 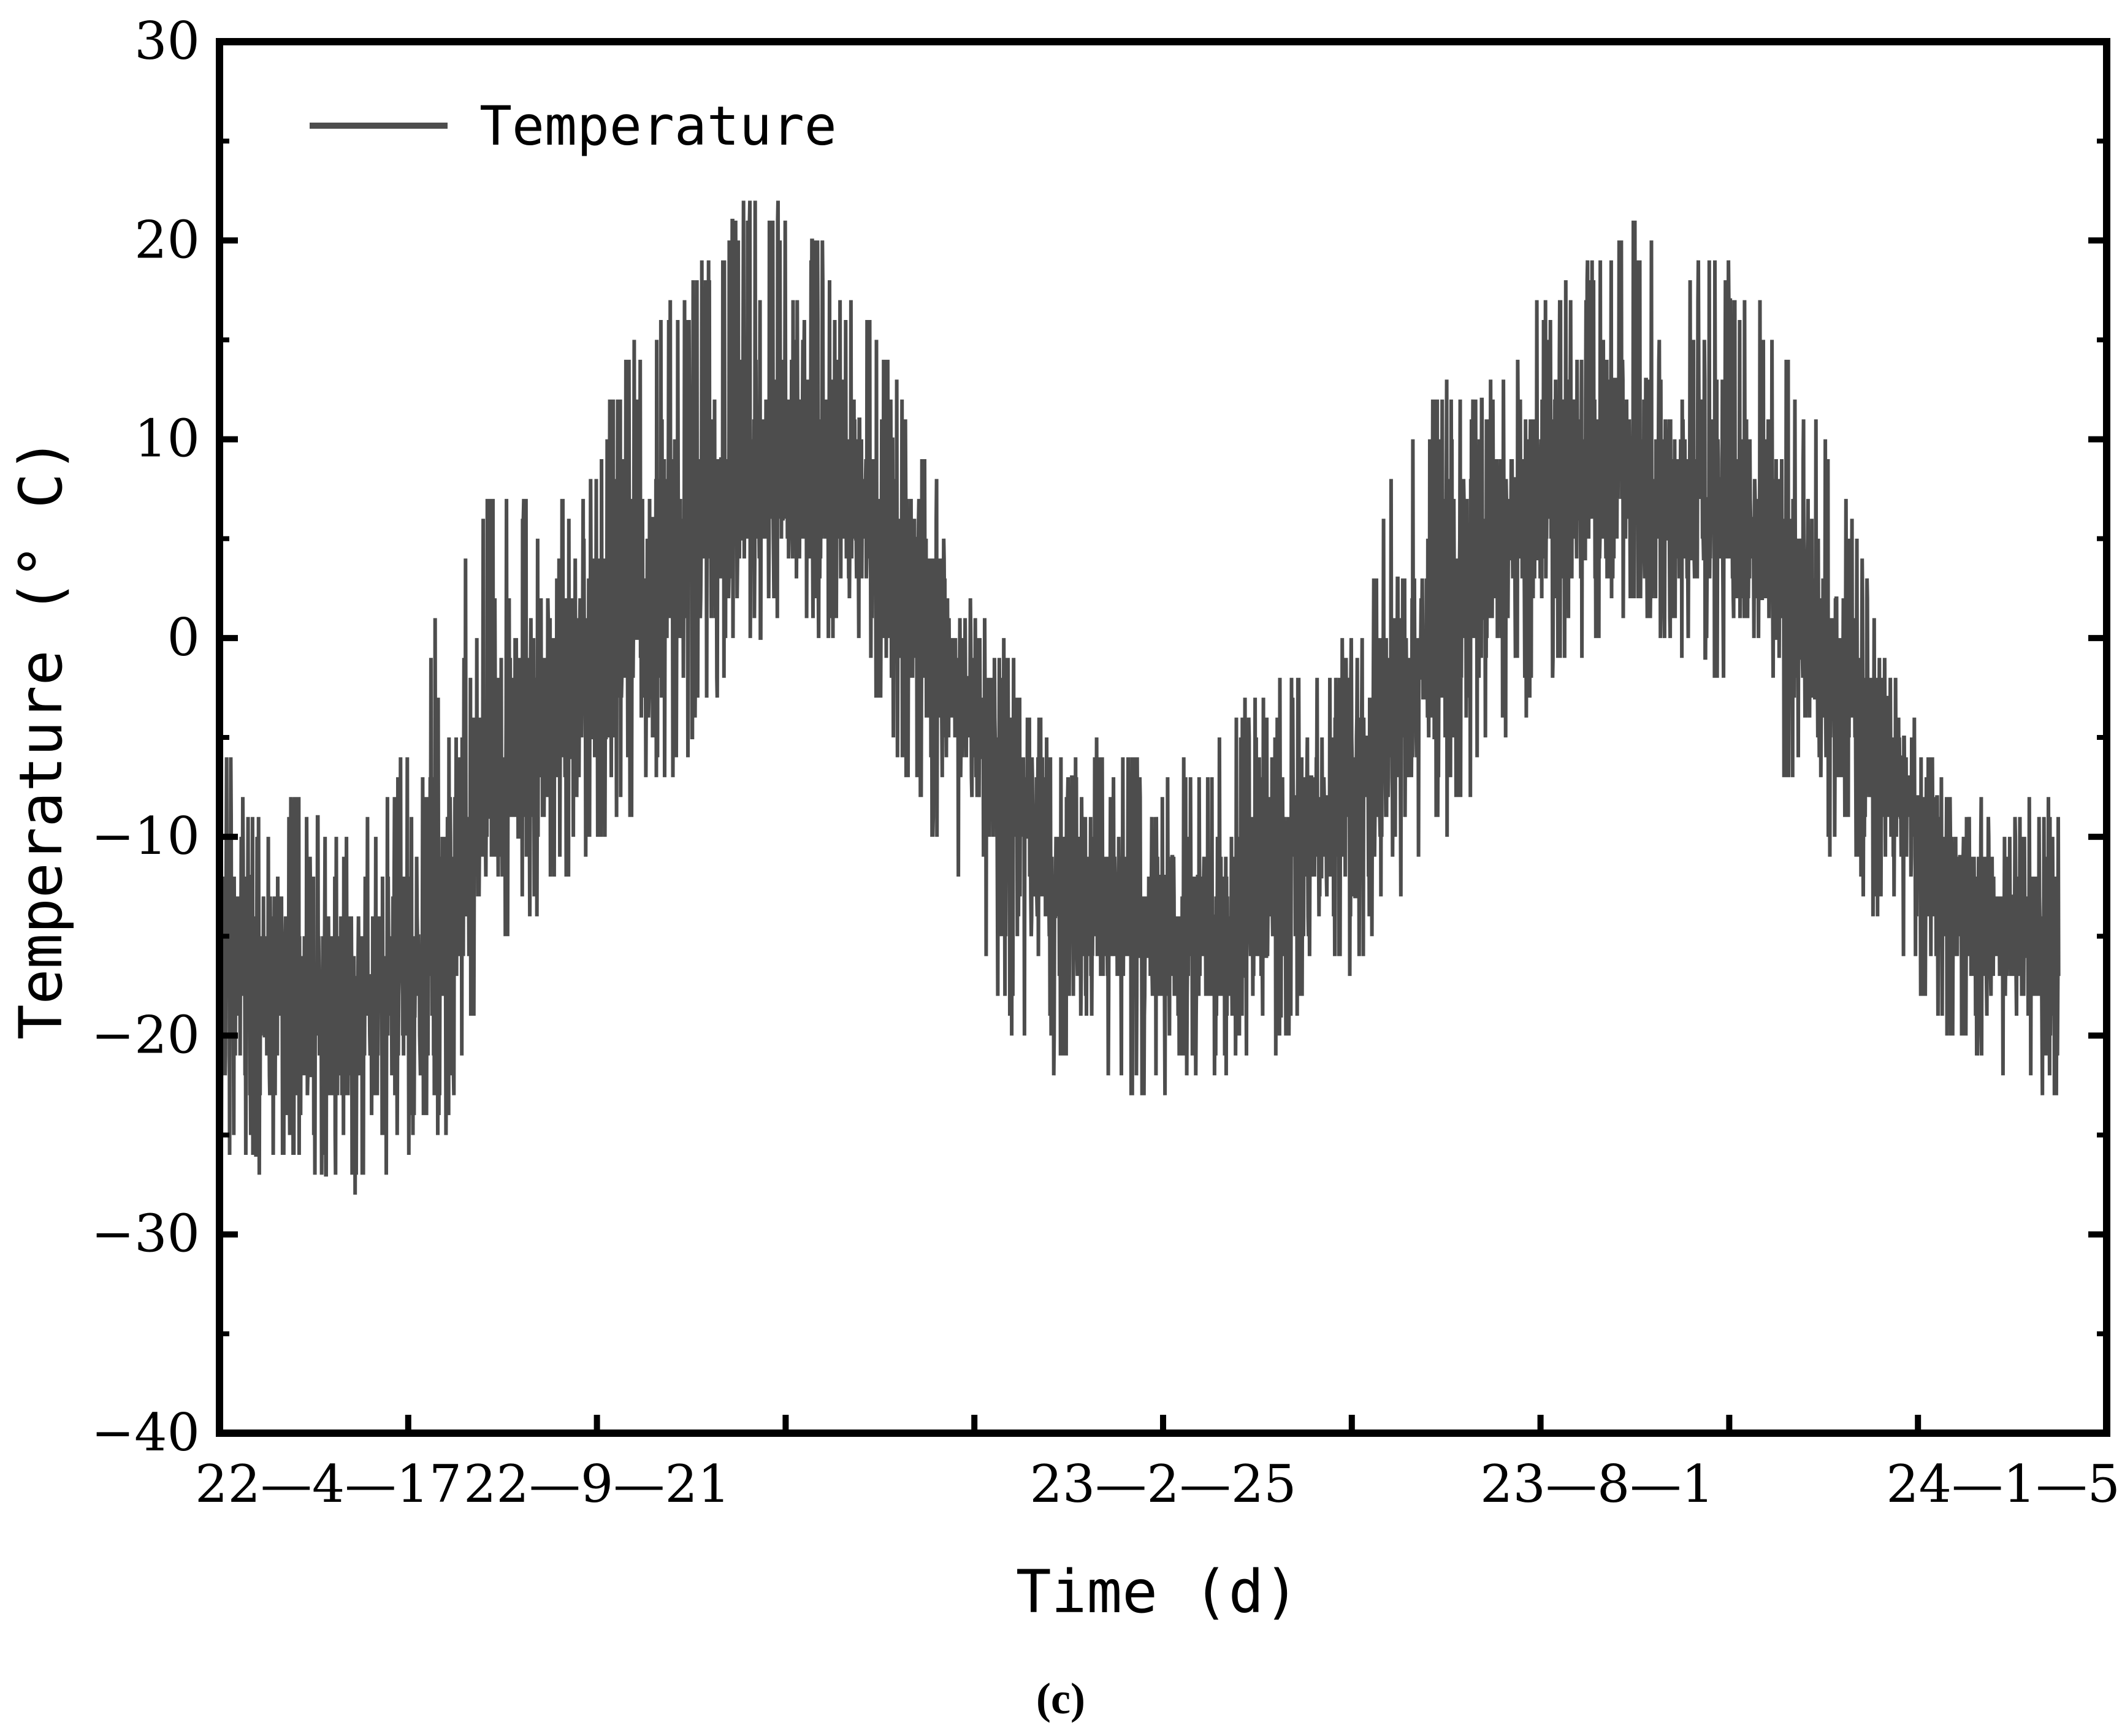 I want to click on x-axis-ticks: 22—4—17 22—9—21 23—2—25 23—8—1 24—1—5, so click(x=1157, y=1464).